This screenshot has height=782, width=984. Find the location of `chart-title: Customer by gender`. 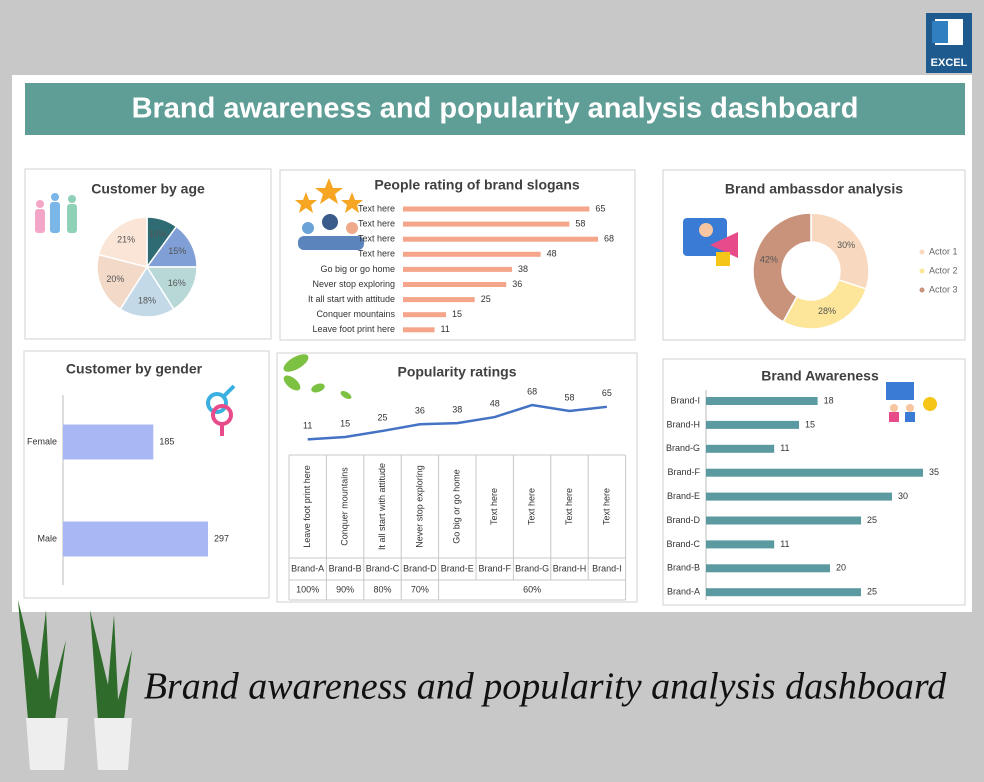

chart-title: Customer by gender is located at coordinates (134, 369).